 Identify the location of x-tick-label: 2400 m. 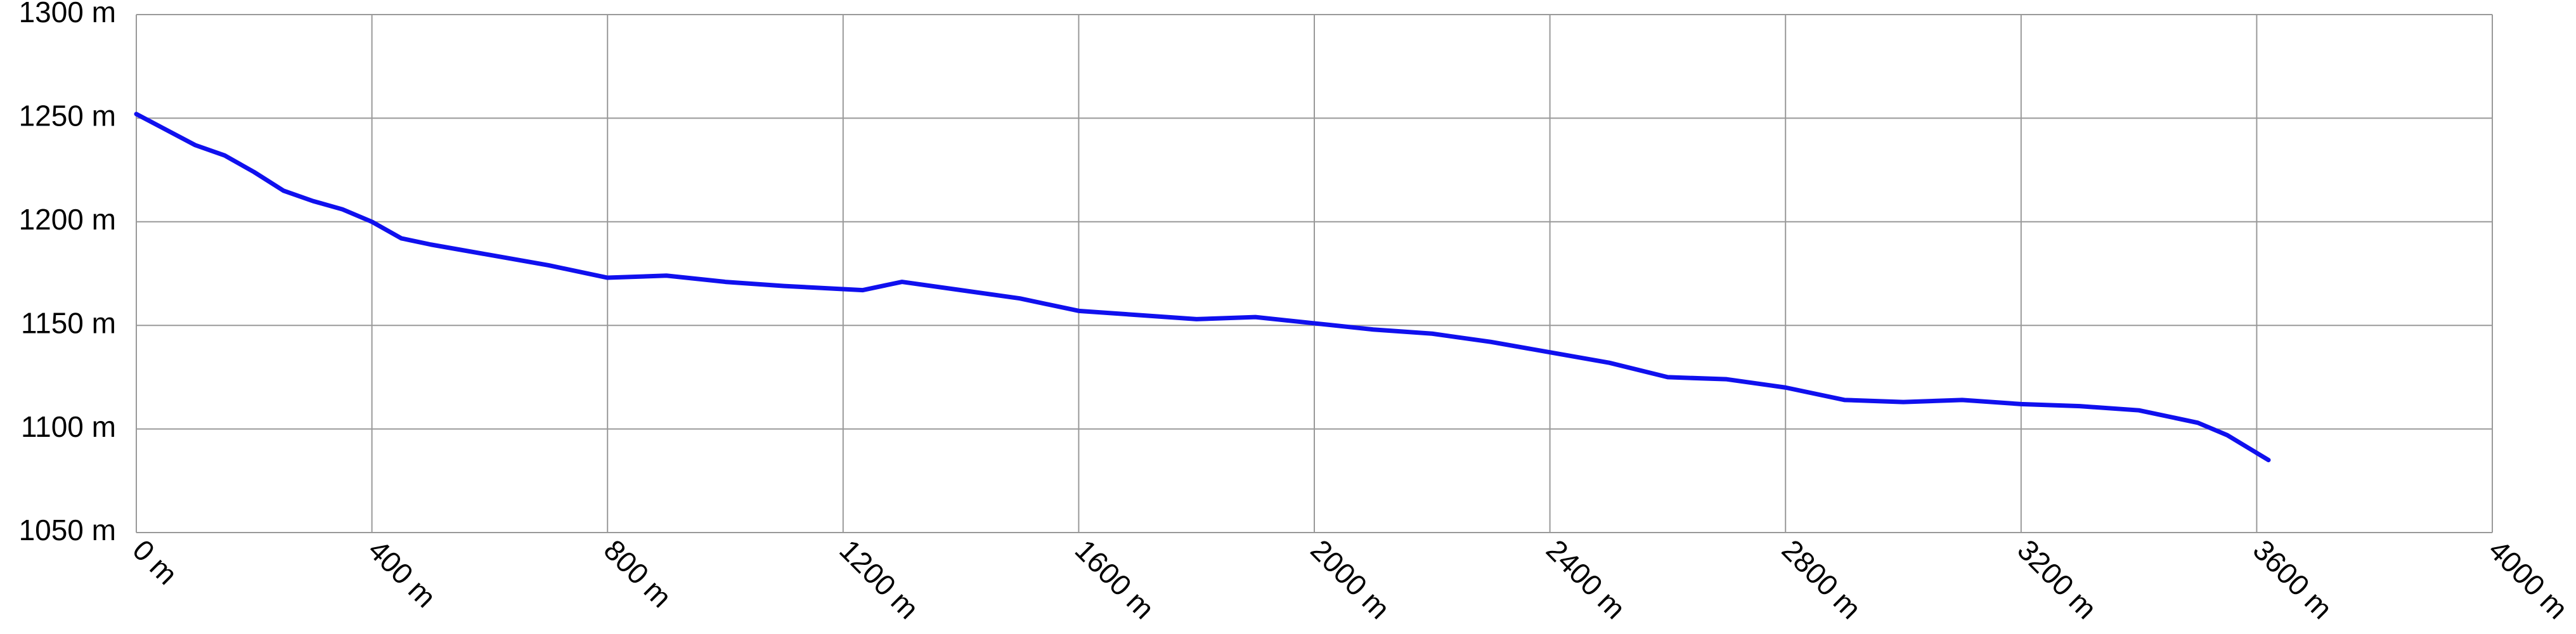
(1586, 579).